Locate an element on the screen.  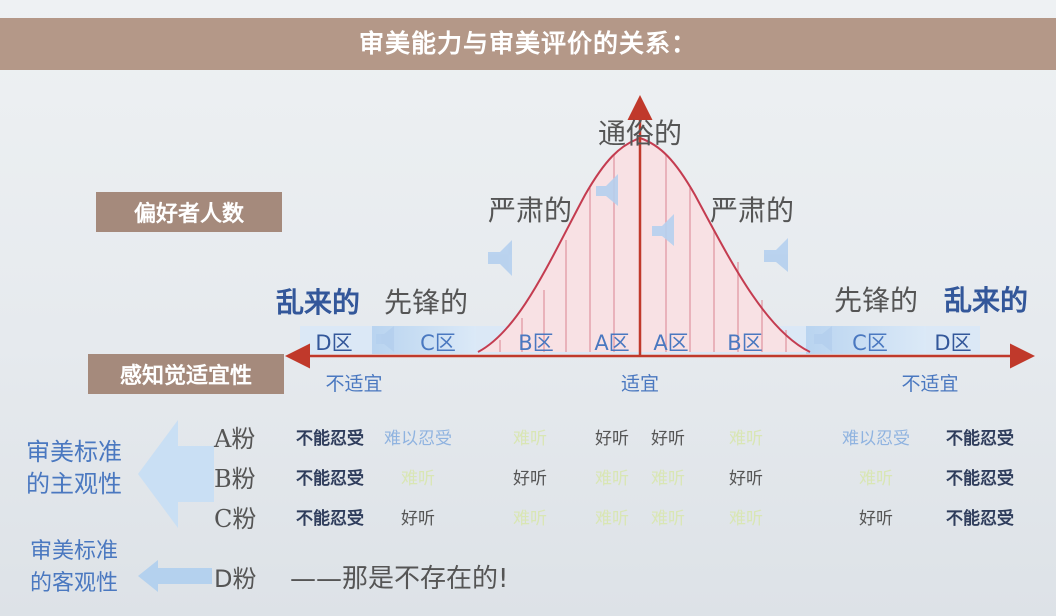
slide-title: 审美能力与审美评价的关系： is located at coordinates (527, 43).